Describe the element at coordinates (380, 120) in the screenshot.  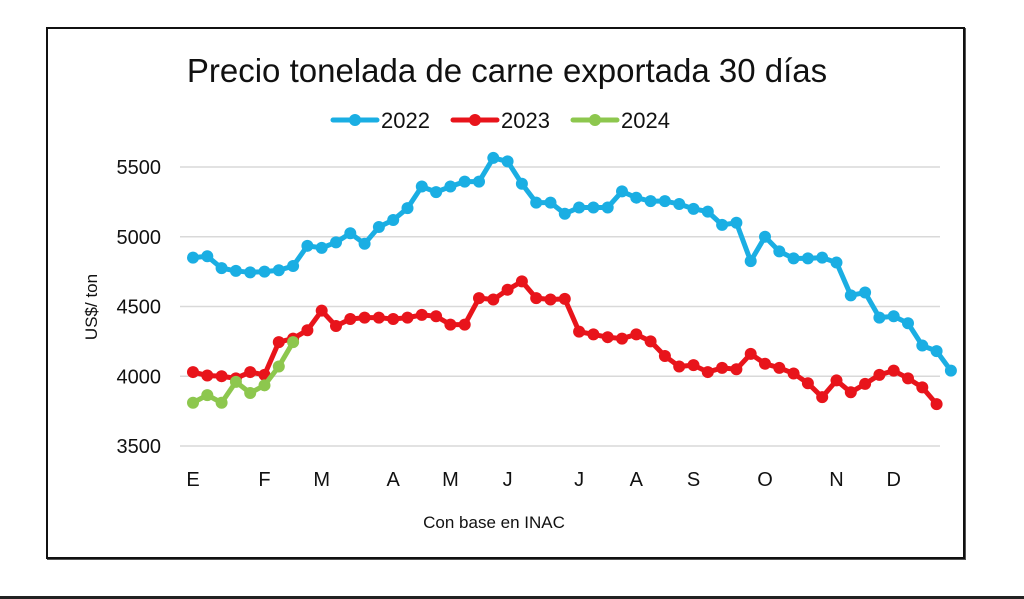
I see `legend-item-2022: 2022` at that location.